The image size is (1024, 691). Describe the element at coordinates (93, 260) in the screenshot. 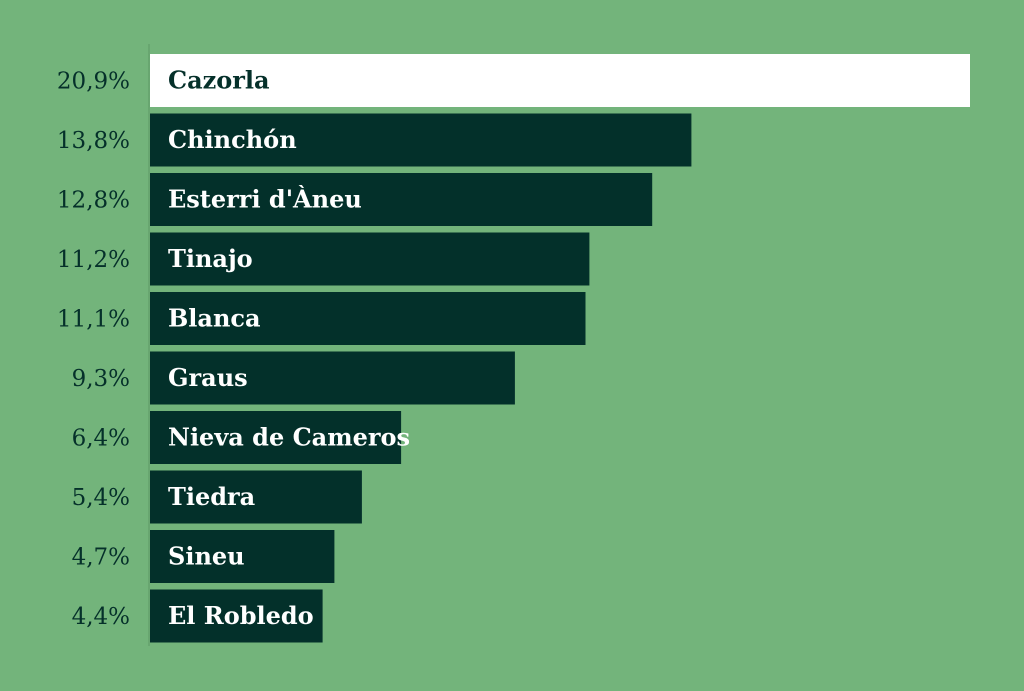

I see `value-label: 11,2%` at that location.